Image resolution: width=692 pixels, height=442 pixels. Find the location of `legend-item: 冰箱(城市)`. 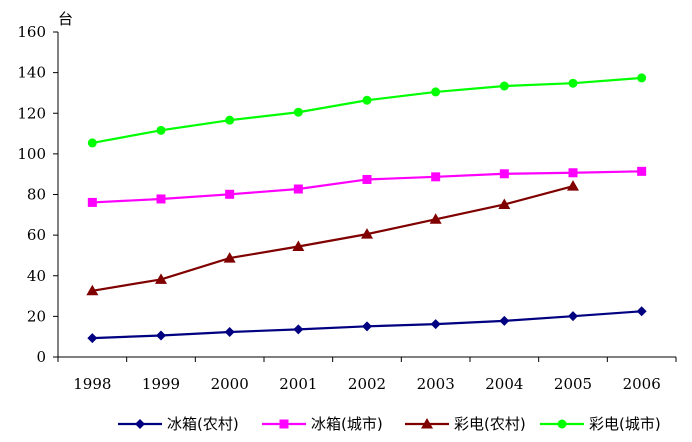

legend-item: 冰箱(城市) is located at coordinates (322, 424).